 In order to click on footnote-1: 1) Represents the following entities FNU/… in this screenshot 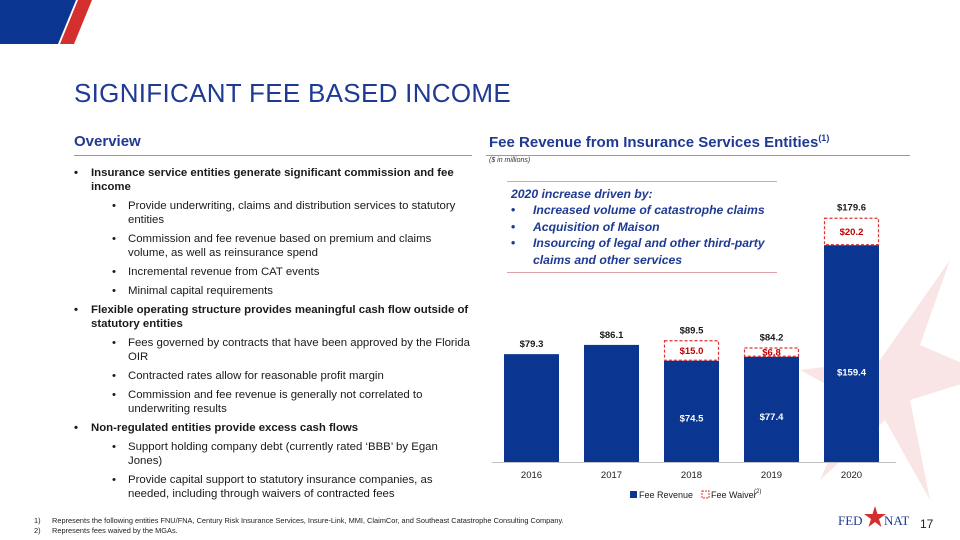, I will do `click(299, 520)`.